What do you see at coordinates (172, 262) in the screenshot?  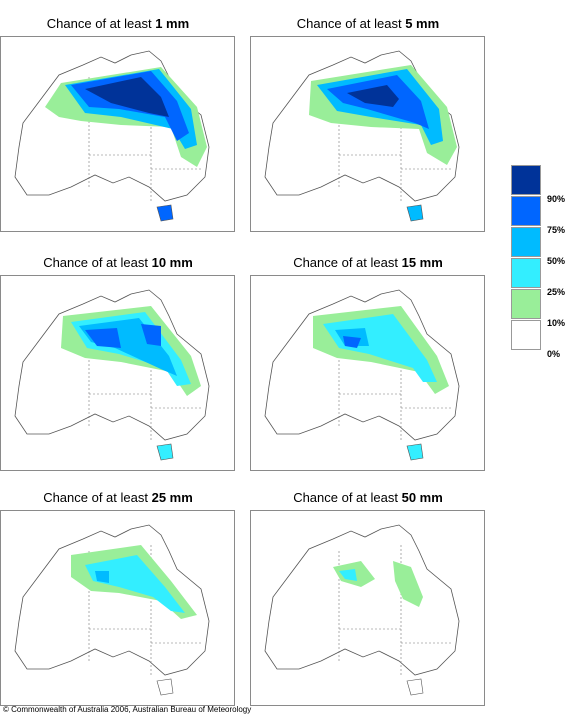 I see `panel-amount: 10 mm` at bounding box center [172, 262].